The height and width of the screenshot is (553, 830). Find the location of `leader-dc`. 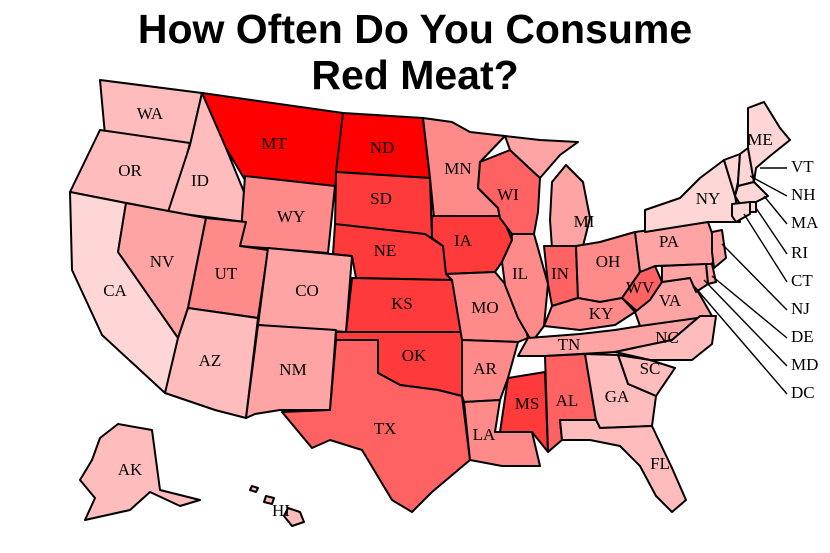

leader-dc is located at coordinates (740, 340).